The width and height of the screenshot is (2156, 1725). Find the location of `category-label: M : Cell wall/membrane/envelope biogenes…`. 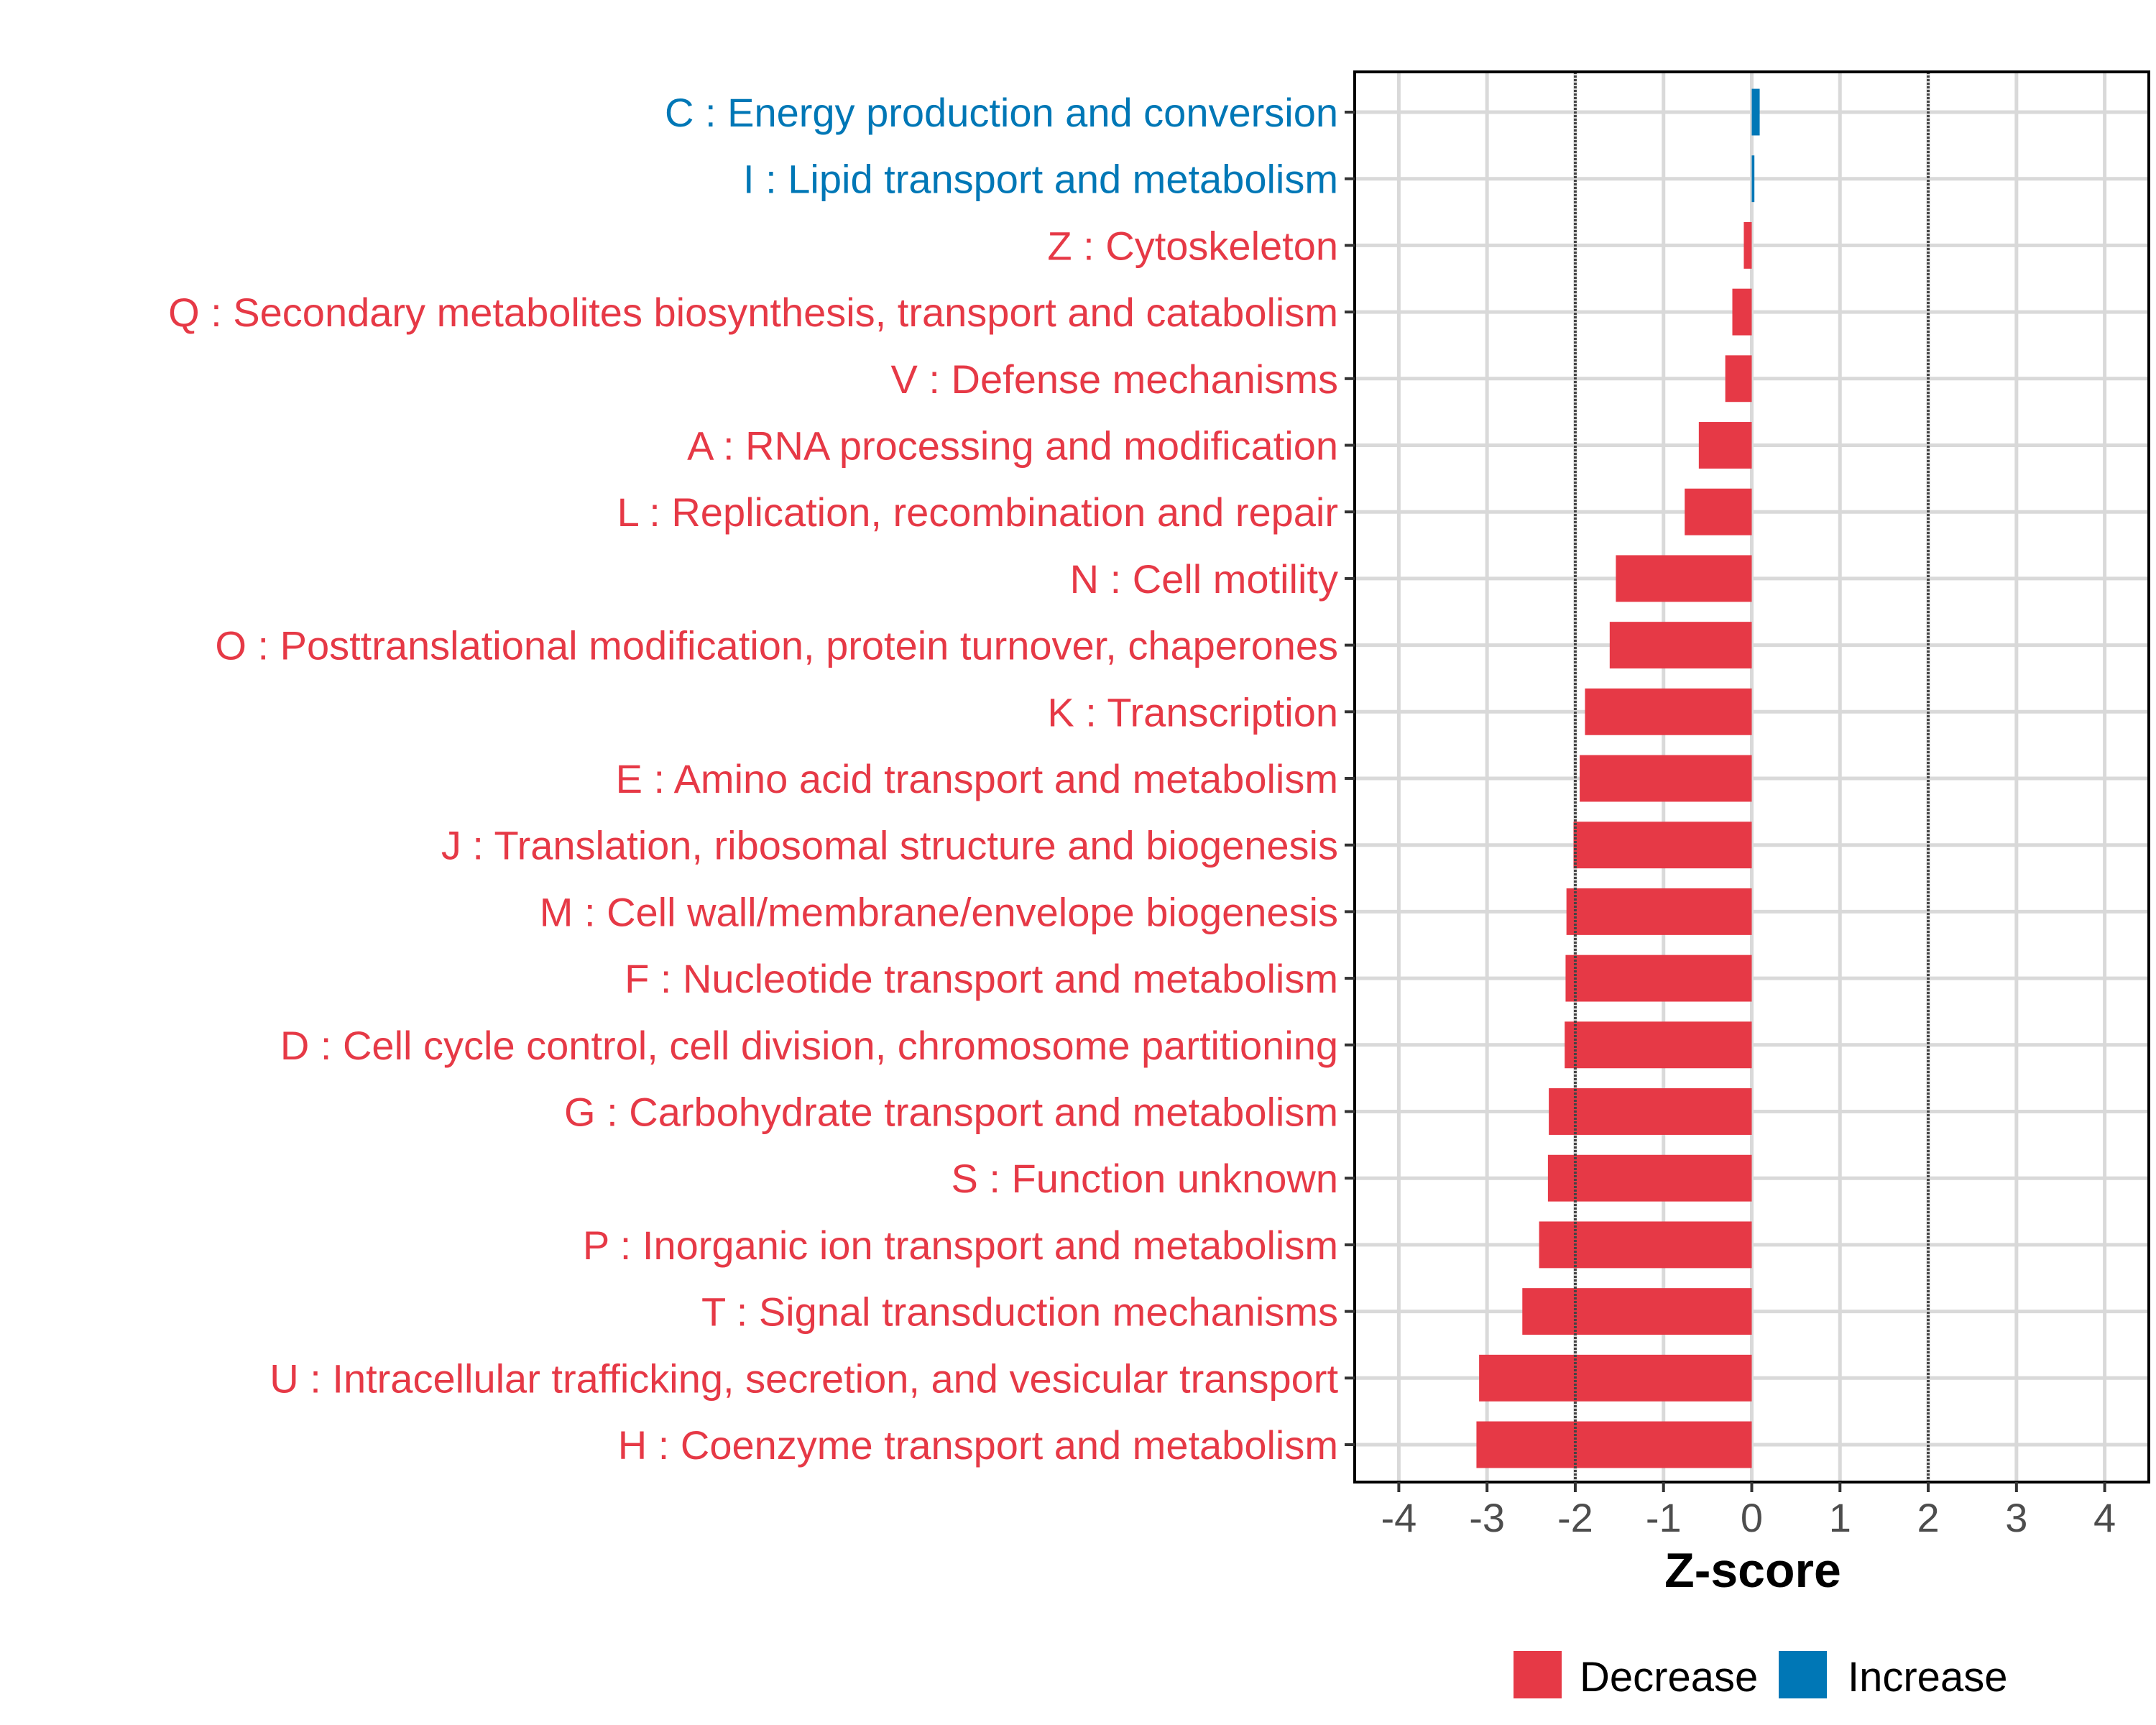

category-label: M : Cell wall/membrane/envelope biogenes… is located at coordinates (939, 911).